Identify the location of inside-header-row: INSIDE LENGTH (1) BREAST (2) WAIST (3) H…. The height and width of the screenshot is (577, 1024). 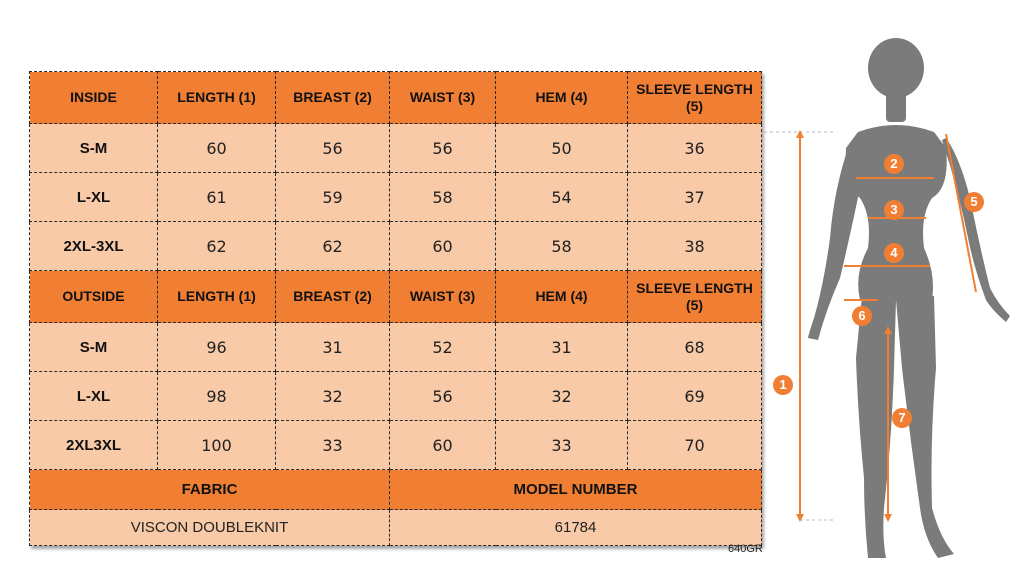
(395, 97).